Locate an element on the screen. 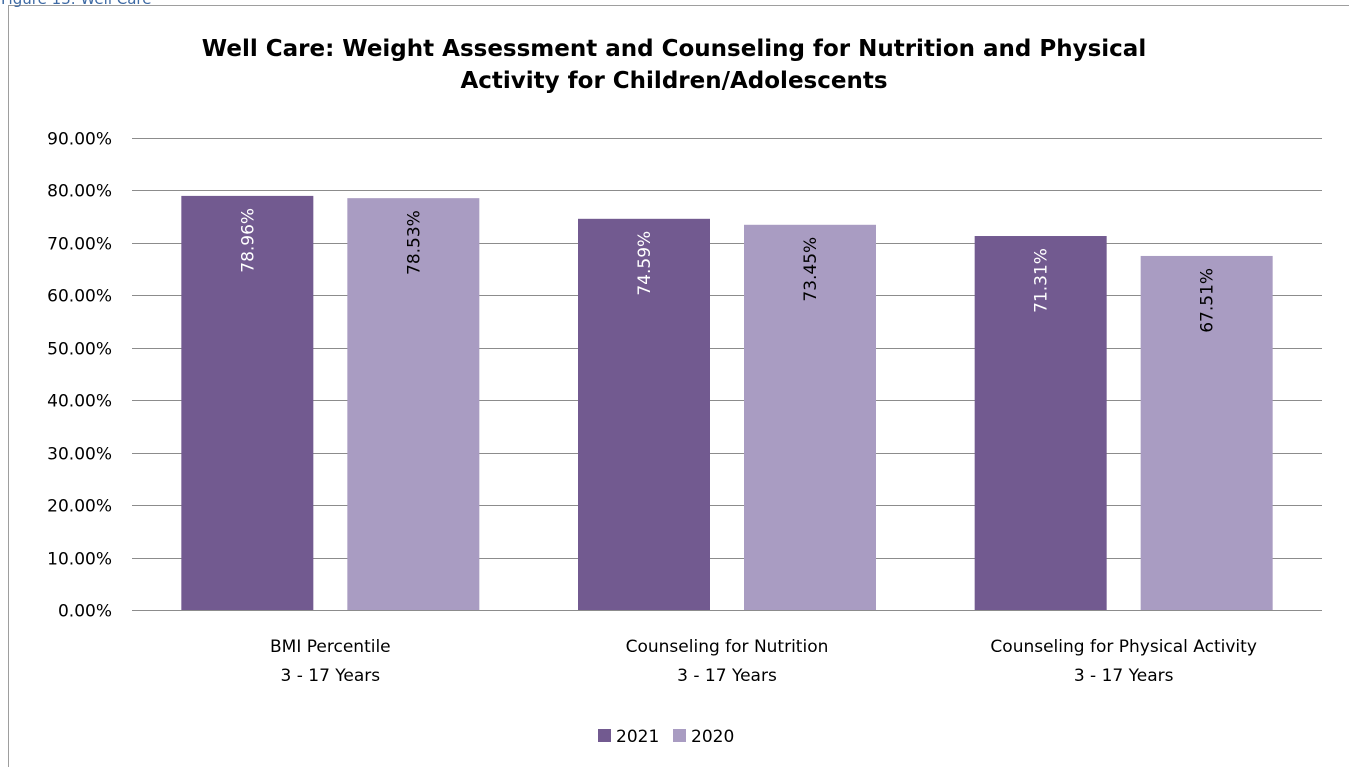  y-tick-label: 90.00% is located at coordinates (79, 140).